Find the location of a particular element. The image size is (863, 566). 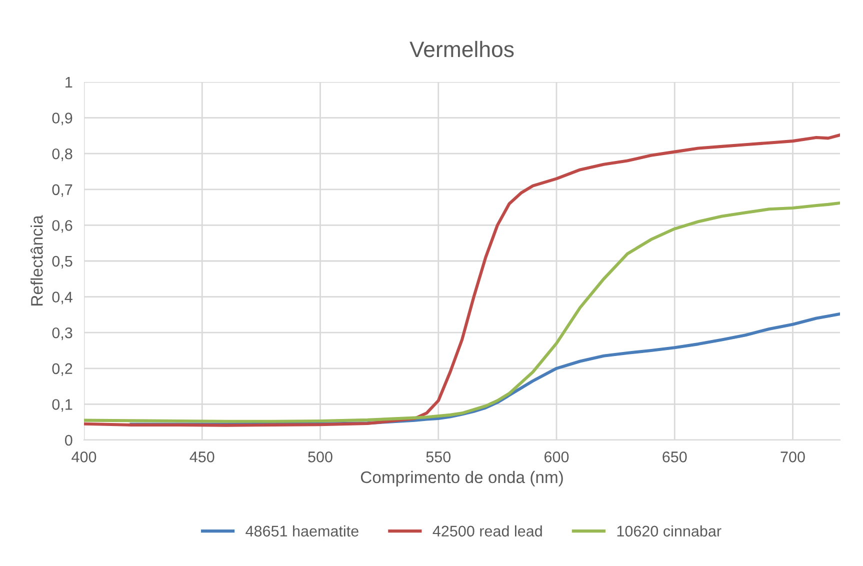

y-axis-title: Reflectância is located at coordinates (36, 260).